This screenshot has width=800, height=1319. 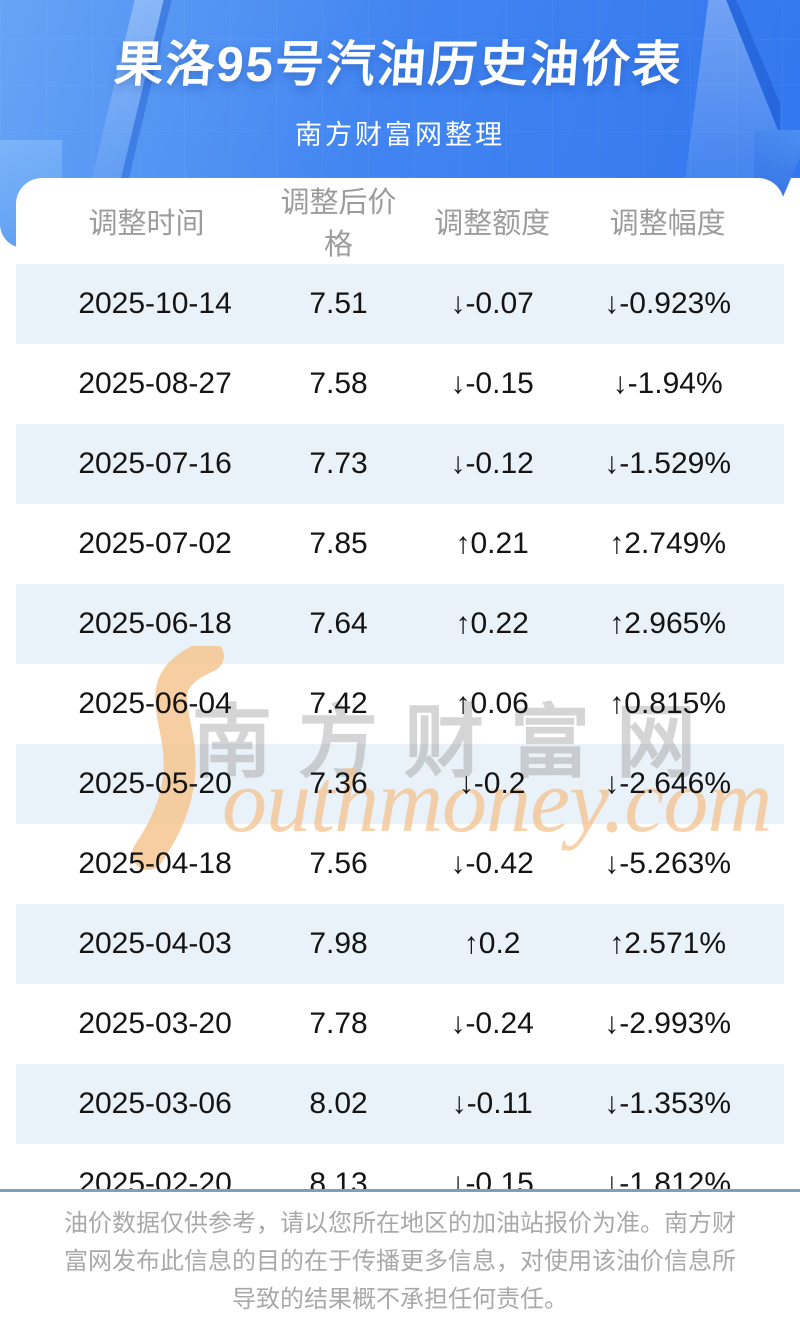 What do you see at coordinates (155, 383) in the screenshot?
I see `cell-adjust-date: 2025-08-27` at bounding box center [155, 383].